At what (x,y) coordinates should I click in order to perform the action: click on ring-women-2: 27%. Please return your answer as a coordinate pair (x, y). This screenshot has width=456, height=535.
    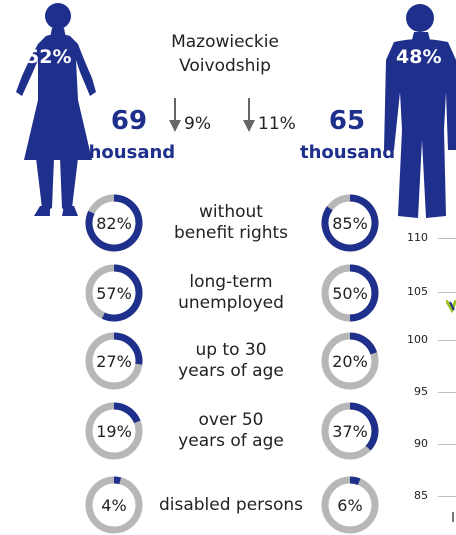
    Looking at the image, I should click on (114, 361).